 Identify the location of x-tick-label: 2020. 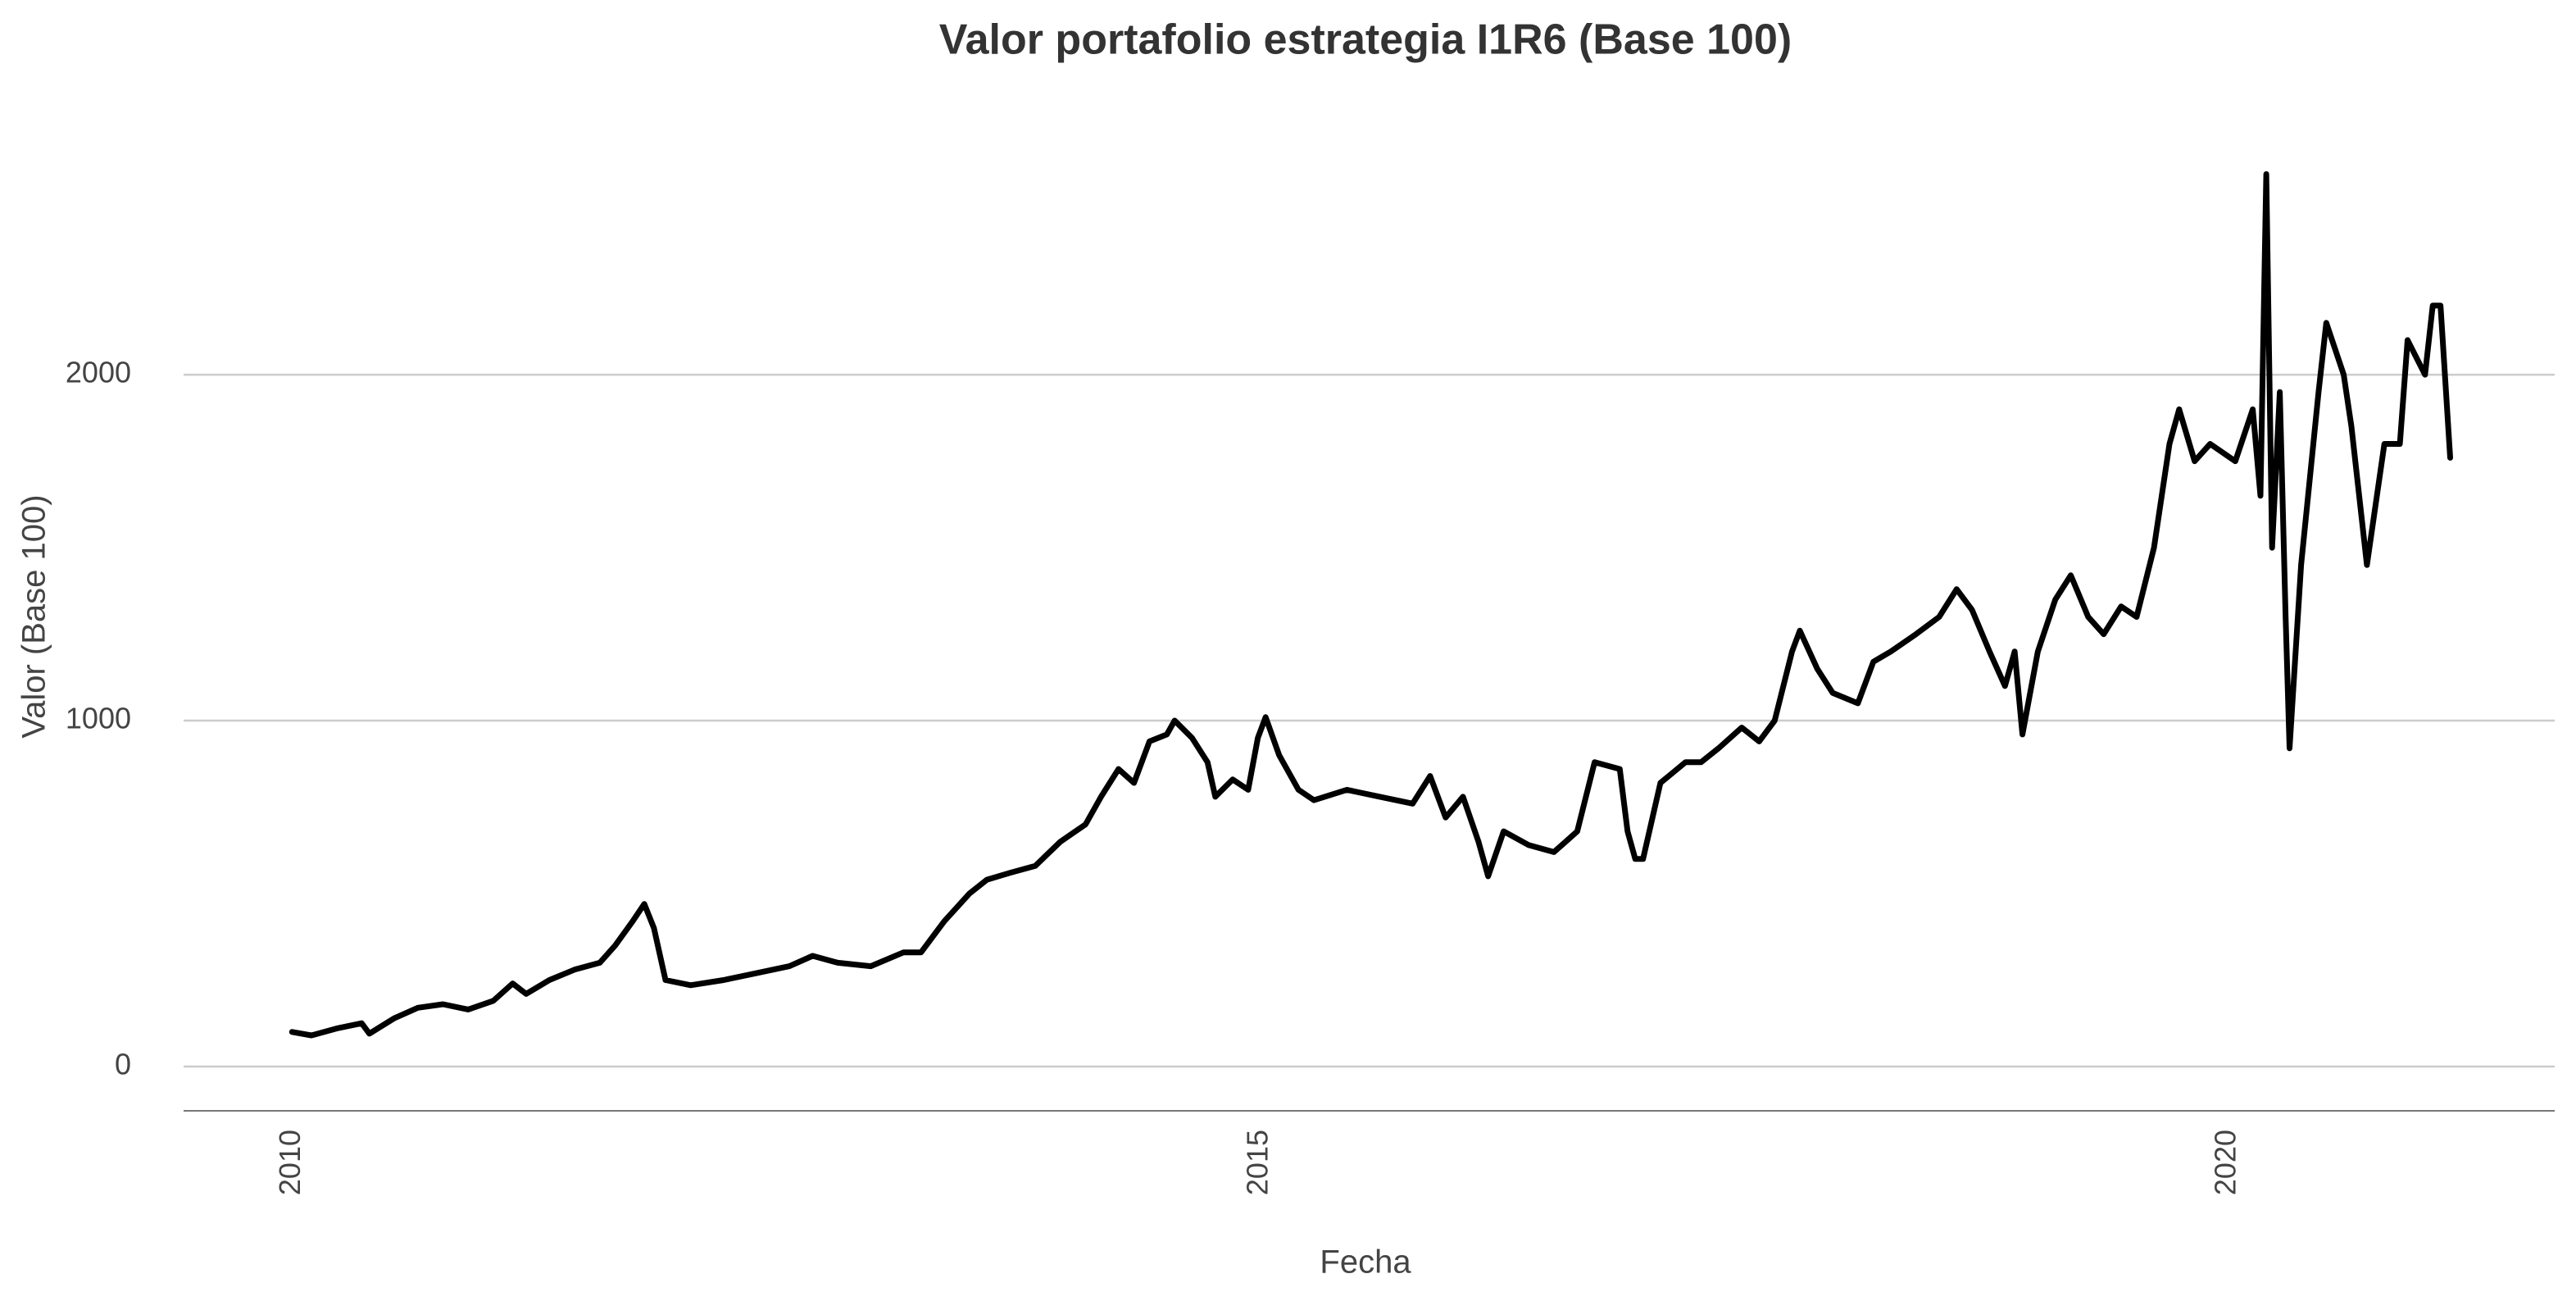
(2225, 1162).